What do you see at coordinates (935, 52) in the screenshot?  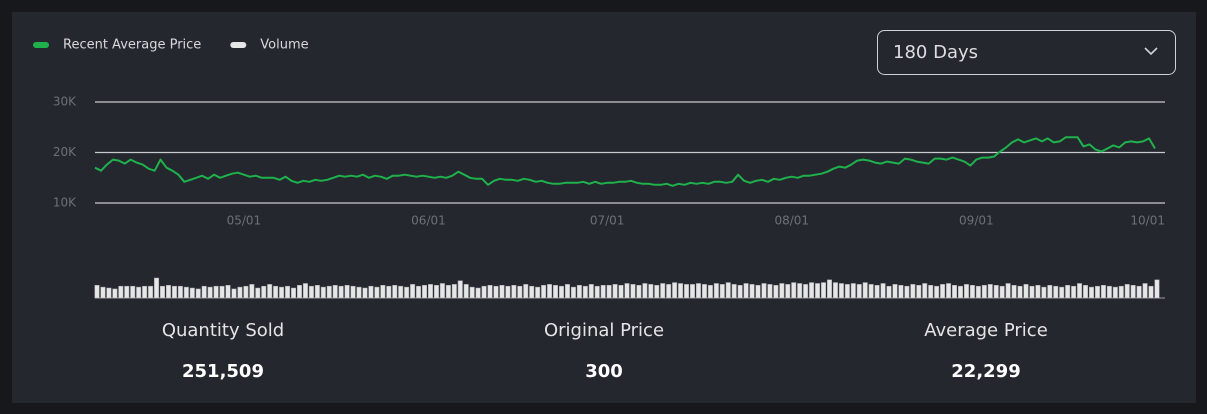 I see `dropdown-value: 180 Days` at bounding box center [935, 52].